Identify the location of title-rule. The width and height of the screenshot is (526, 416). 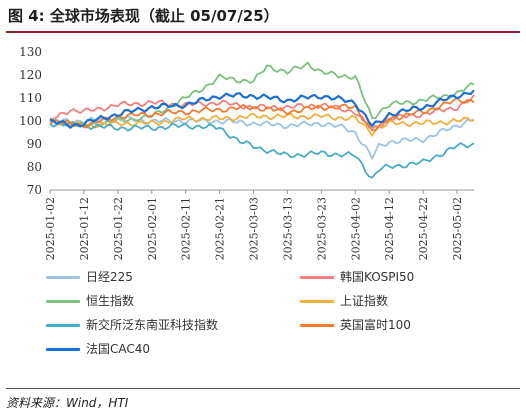
(263, 32).